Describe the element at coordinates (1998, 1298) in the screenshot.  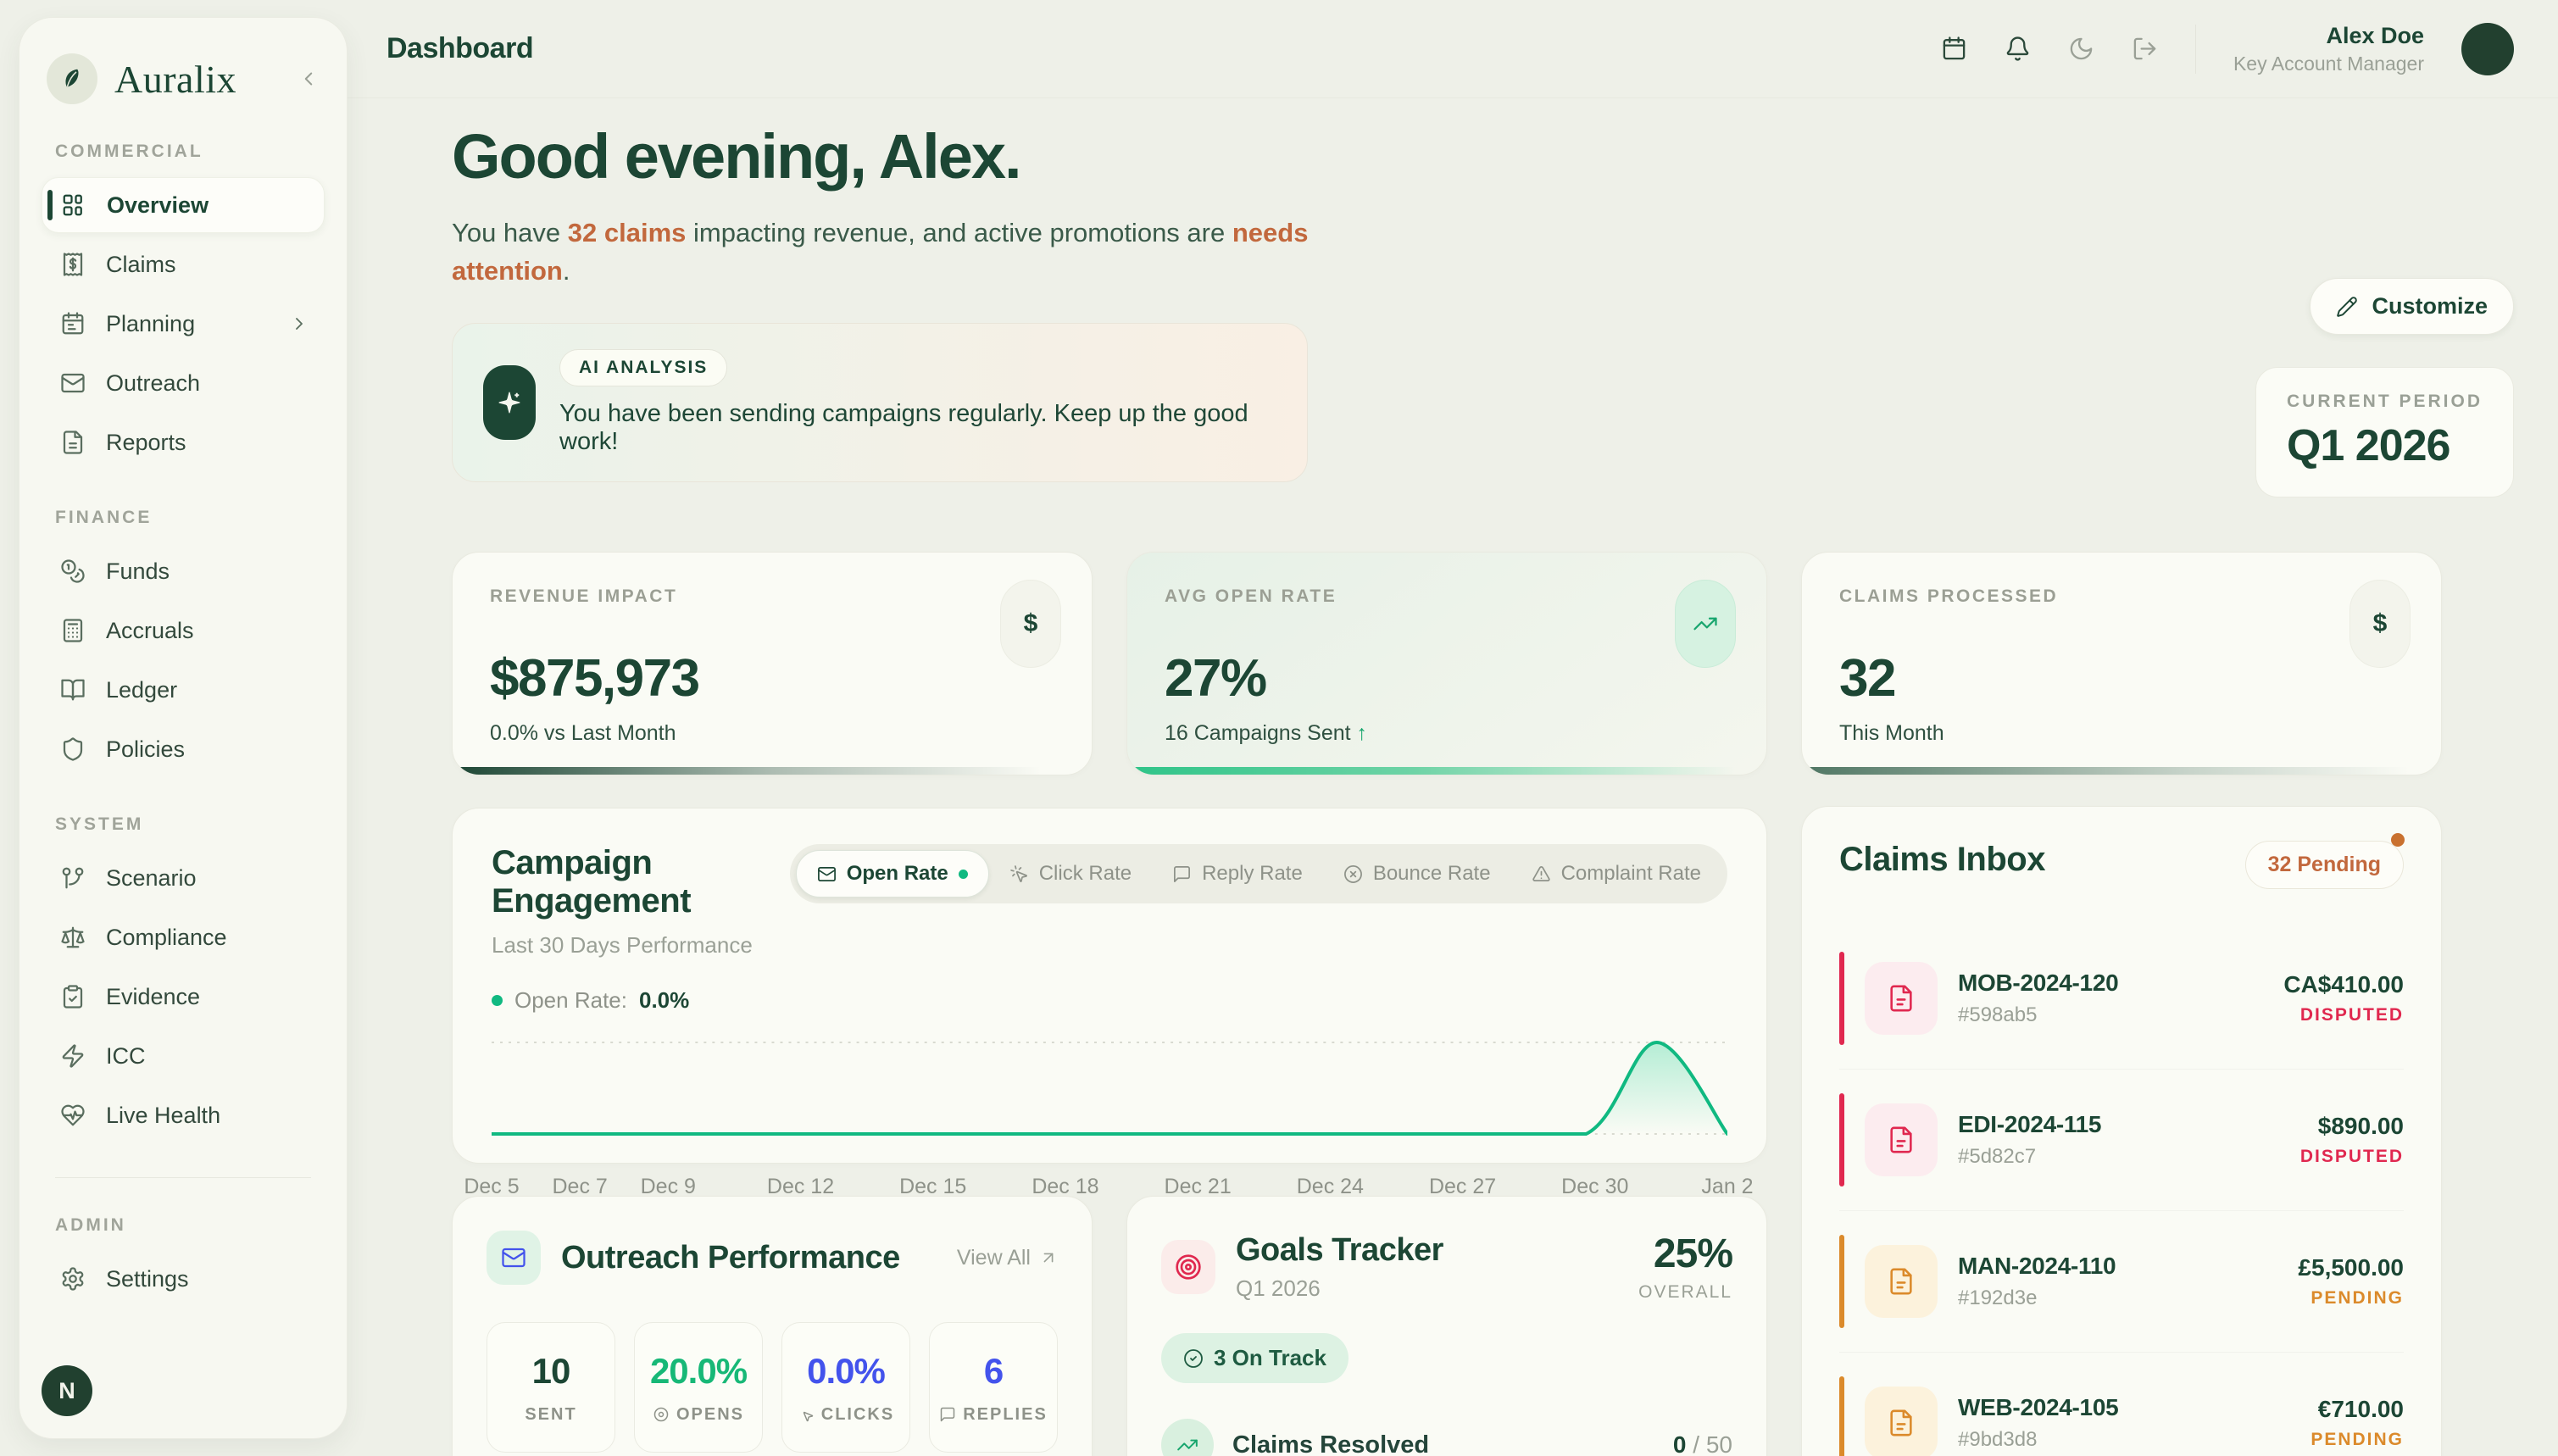
I see `claim-ref: #192d3e` at that location.